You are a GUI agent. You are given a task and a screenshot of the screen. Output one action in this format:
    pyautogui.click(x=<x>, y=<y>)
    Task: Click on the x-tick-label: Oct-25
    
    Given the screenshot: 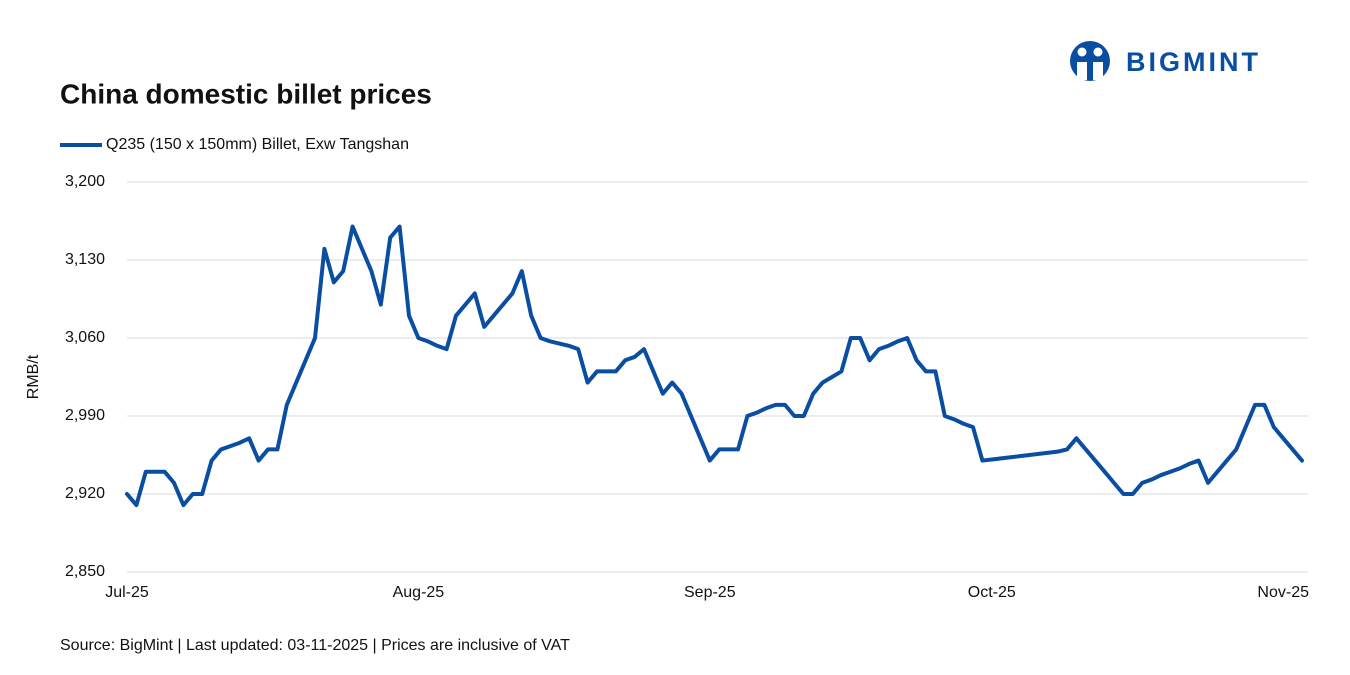 What is the action you would take?
    pyautogui.click(x=992, y=592)
    